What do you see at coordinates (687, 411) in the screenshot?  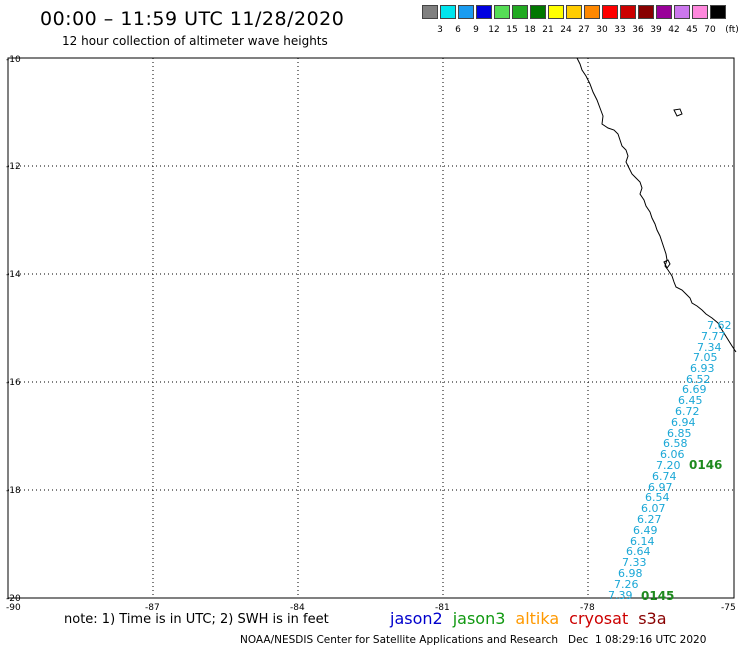 I see `wave-value: 6.72` at bounding box center [687, 411].